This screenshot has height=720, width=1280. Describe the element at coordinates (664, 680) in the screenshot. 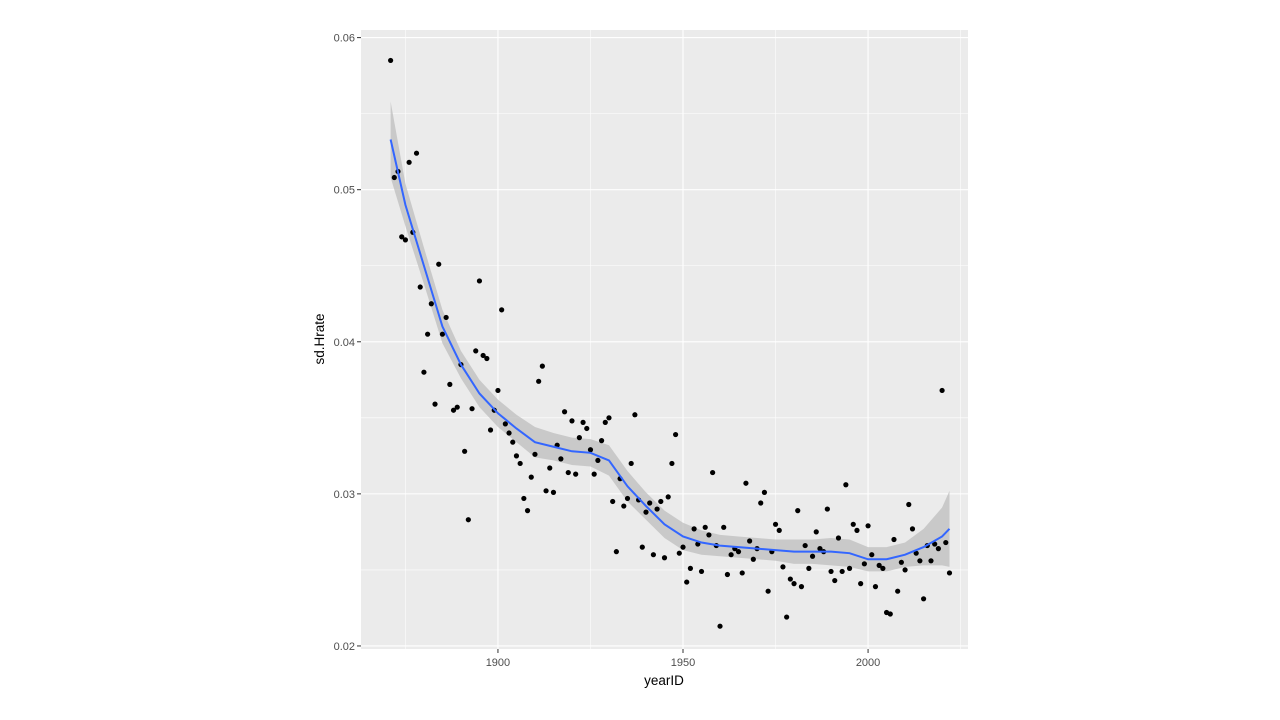

I see `x-axis-title: yearID` at that location.